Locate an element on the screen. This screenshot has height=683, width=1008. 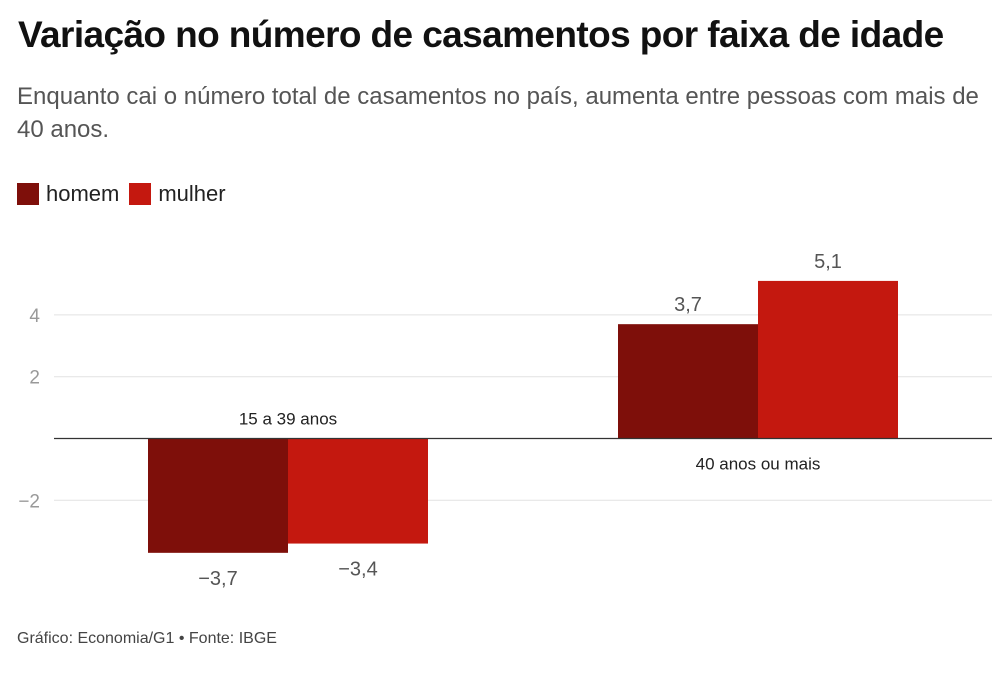
category-label-1: 40 anos ou mais is located at coordinates (758, 464).